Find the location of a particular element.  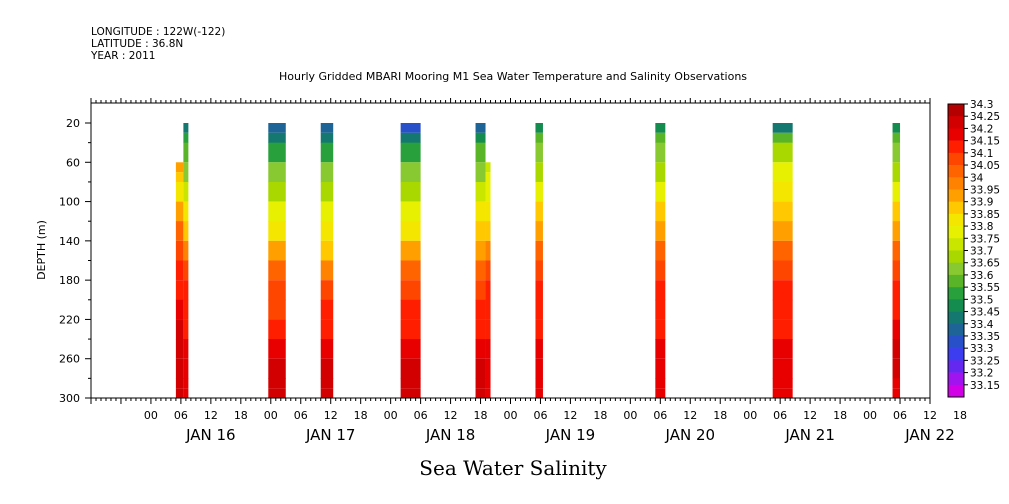

colorbar-label: 33.35 is located at coordinates (985, 337).